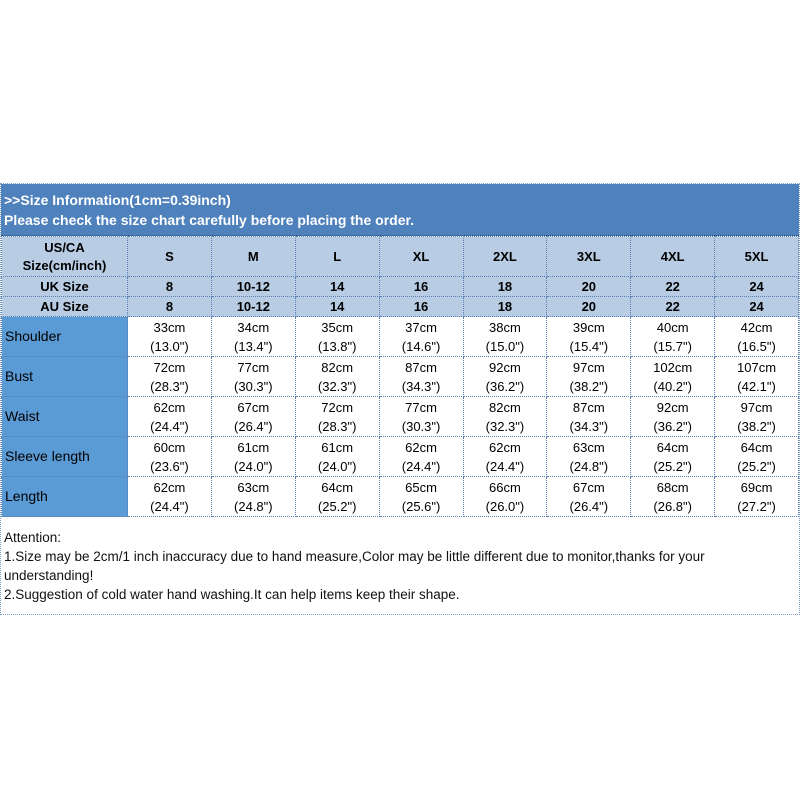 This screenshot has height=800, width=800. Describe the element at coordinates (169, 346) in the screenshot. I see `inch-value: (13.0")` at that location.